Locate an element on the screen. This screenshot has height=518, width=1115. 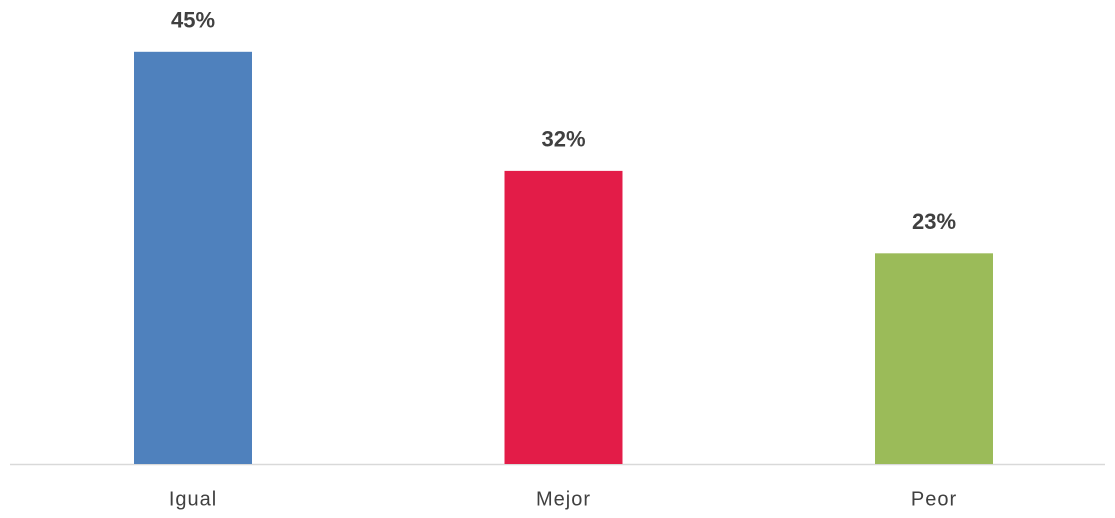
value-label: 45% is located at coordinates (193, 20).